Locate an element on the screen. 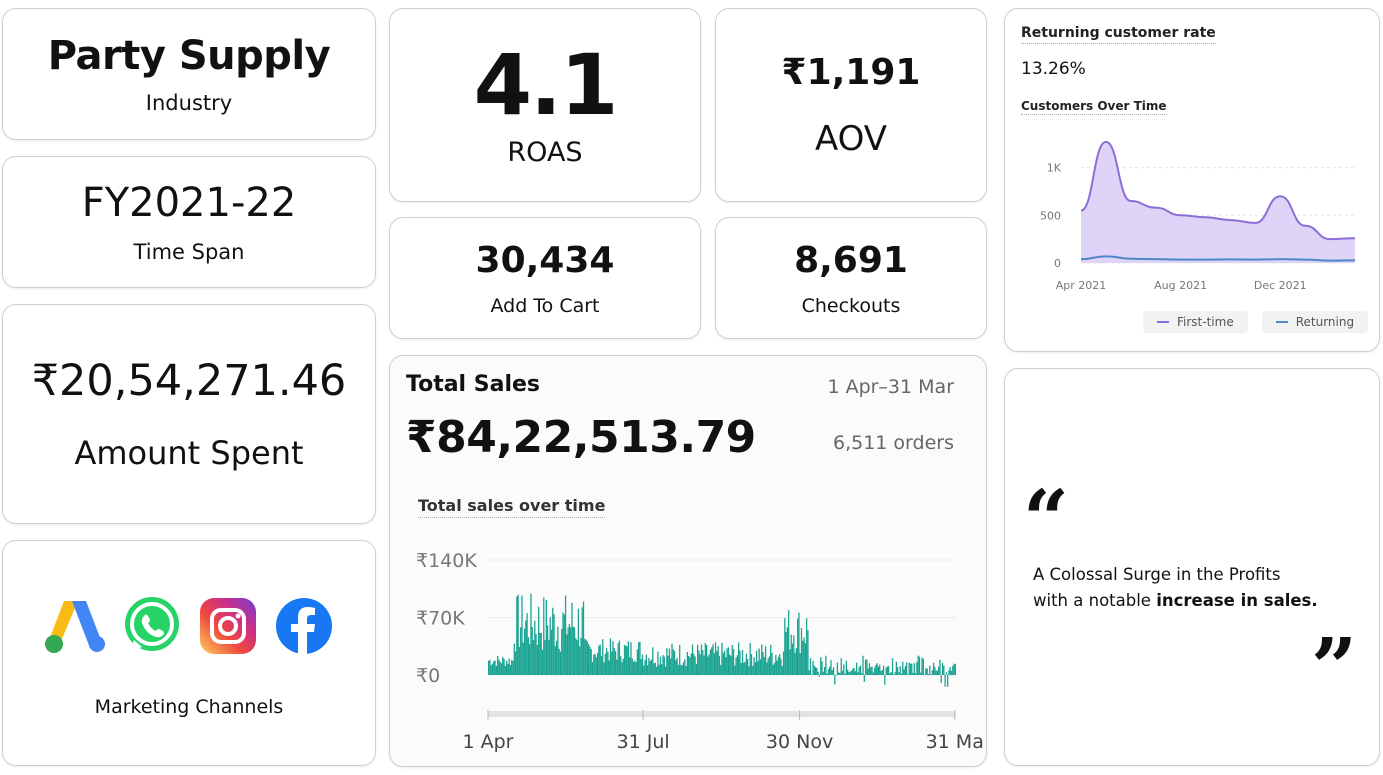 The image size is (1383, 775). quote-close-icon: ” is located at coordinates (1334, 667).